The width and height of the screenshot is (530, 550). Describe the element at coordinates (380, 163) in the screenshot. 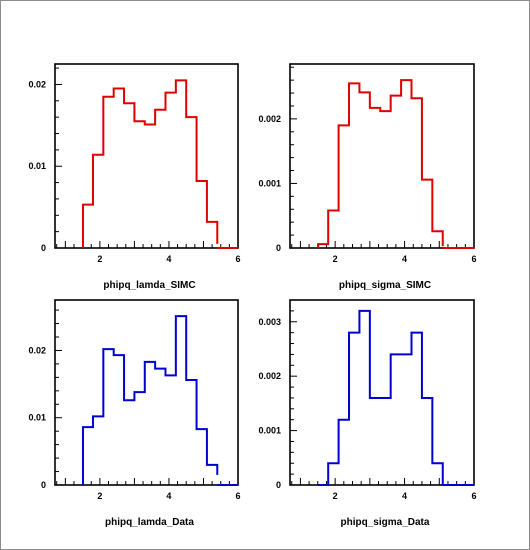

I see `panel-sigma-simc-histogram-line` at that location.